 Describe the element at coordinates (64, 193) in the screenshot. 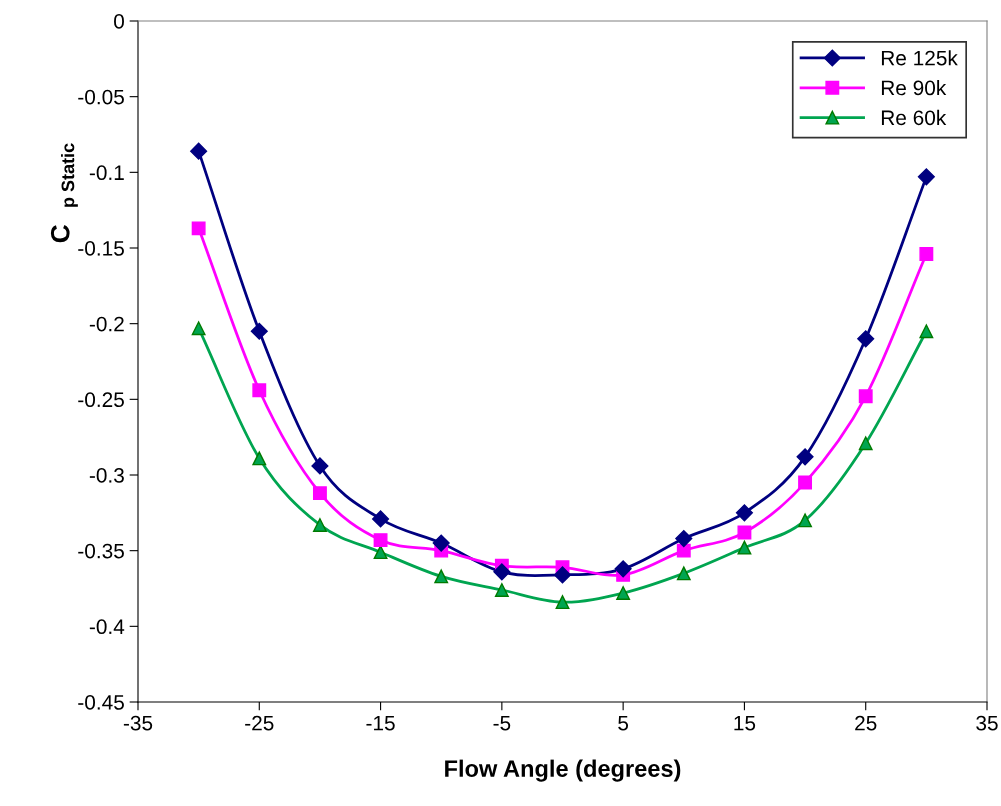

I see `y-axis-title: Cp Static` at that location.